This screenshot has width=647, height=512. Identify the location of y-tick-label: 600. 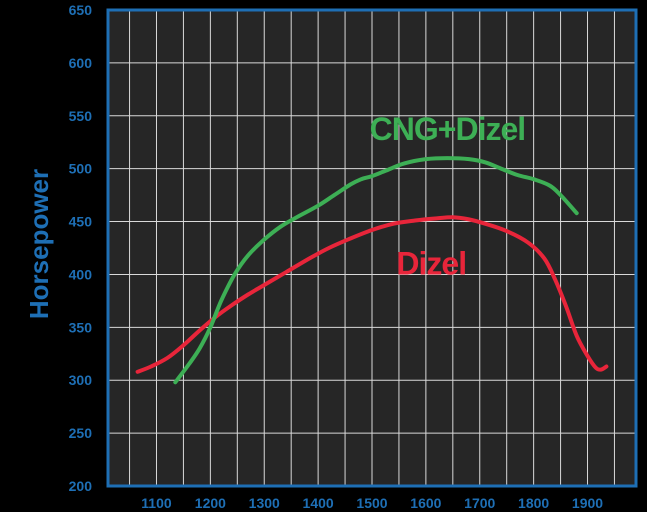
(81, 63).